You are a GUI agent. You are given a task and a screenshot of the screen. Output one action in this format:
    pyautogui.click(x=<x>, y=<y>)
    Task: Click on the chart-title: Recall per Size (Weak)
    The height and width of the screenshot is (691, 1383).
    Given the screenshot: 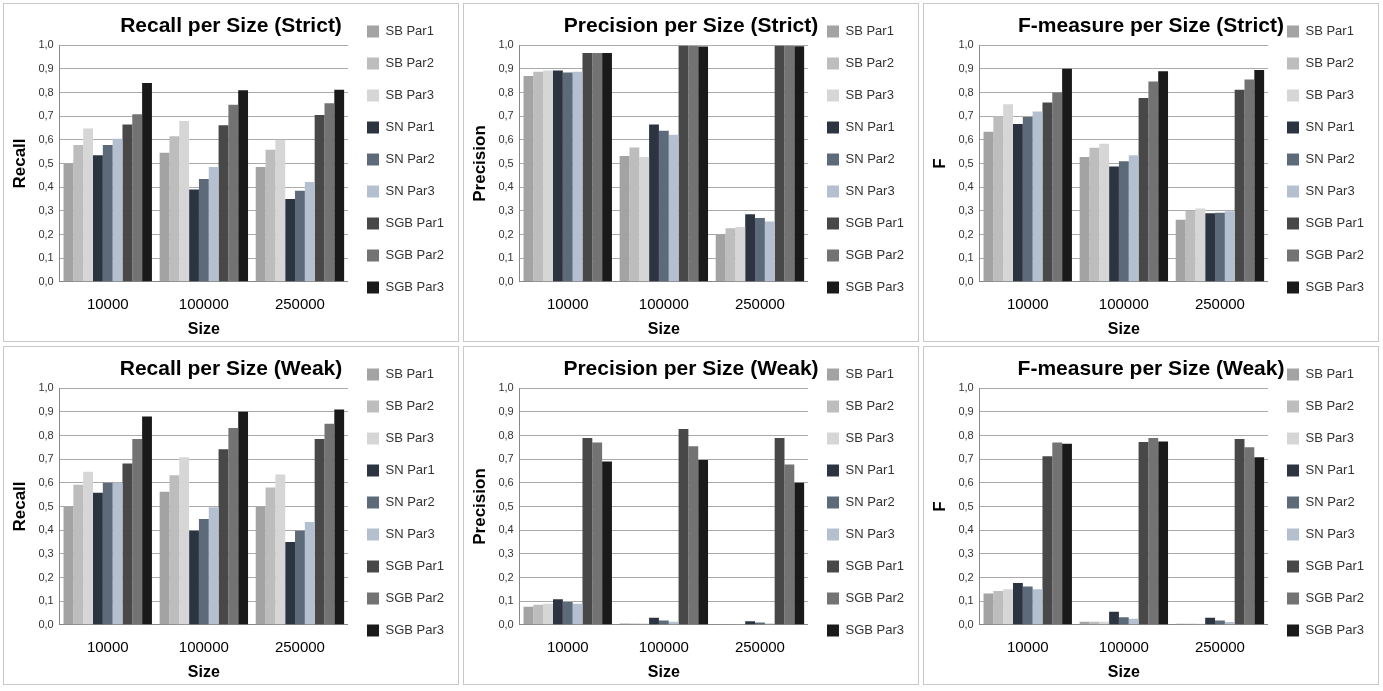 What is the action you would take?
    pyautogui.click(x=231, y=368)
    